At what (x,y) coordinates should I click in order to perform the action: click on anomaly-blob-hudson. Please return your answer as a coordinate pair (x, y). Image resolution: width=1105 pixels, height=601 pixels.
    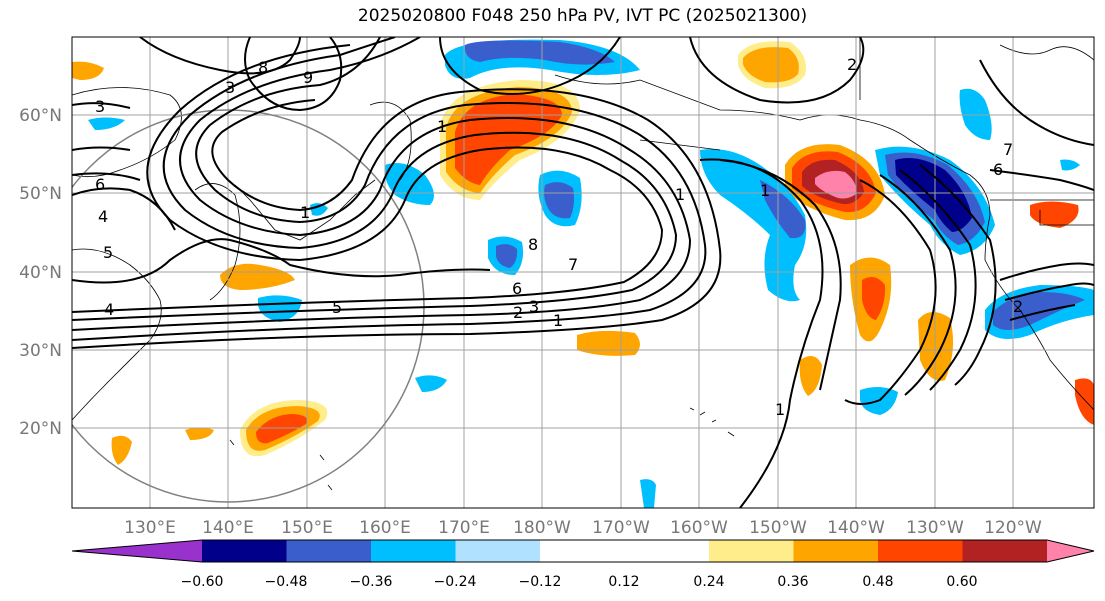
    Looking at the image, I should click on (1070, 165).